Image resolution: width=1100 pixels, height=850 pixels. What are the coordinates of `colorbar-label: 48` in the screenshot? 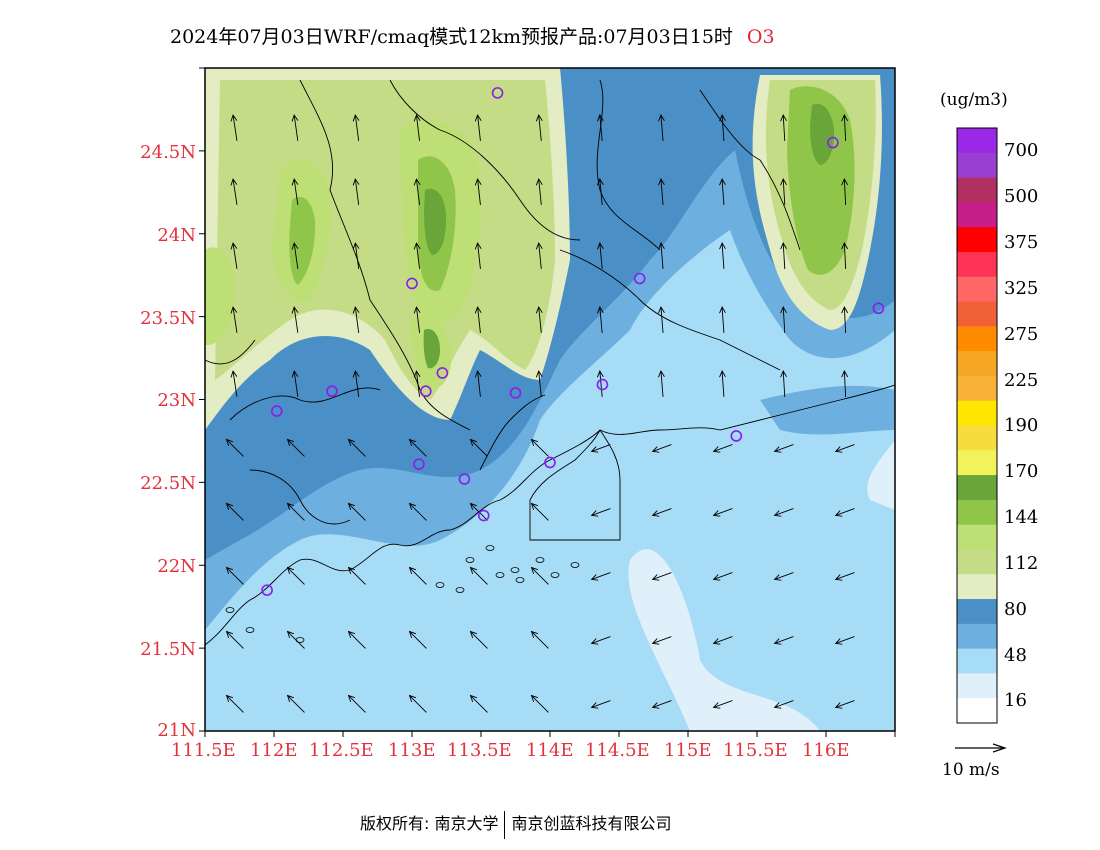 It's located at (1015, 655).